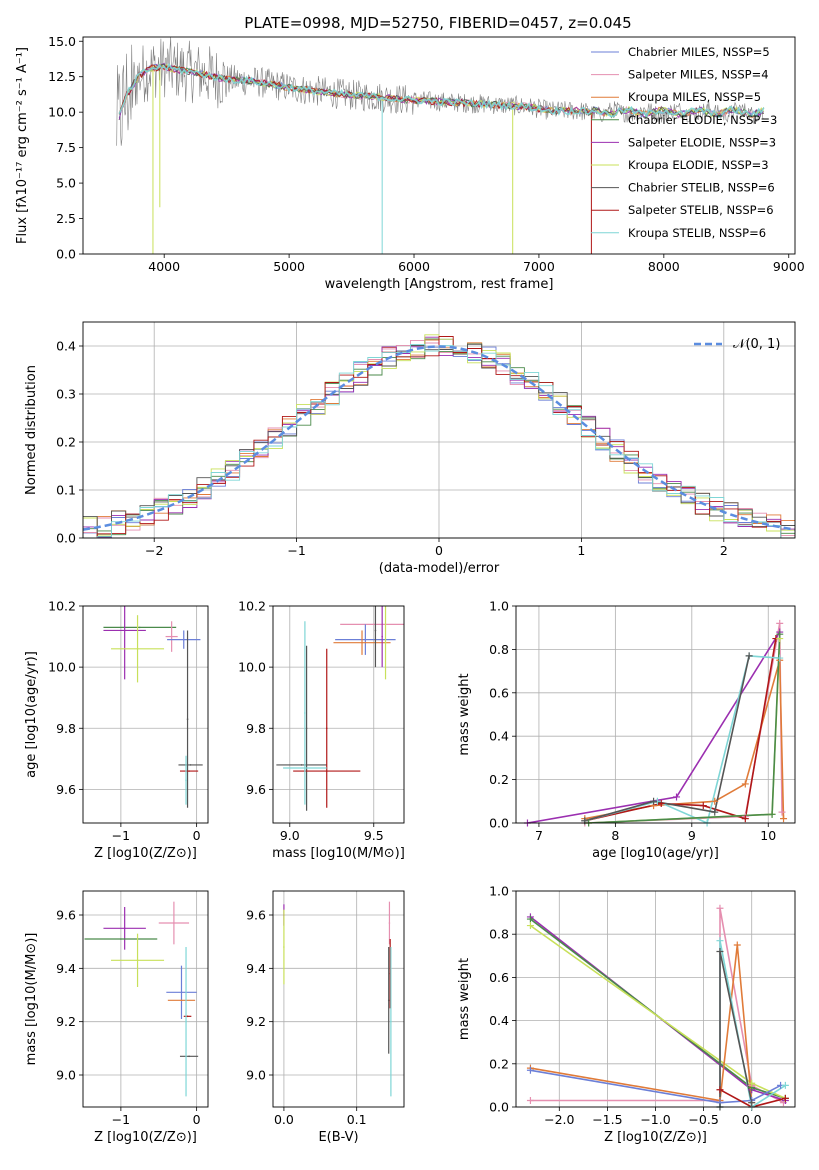 The height and width of the screenshot is (1170, 819). What do you see at coordinates (256, 1021) in the screenshot?
I see `y-tick-label: 9.2` at bounding box center [256, 1021].